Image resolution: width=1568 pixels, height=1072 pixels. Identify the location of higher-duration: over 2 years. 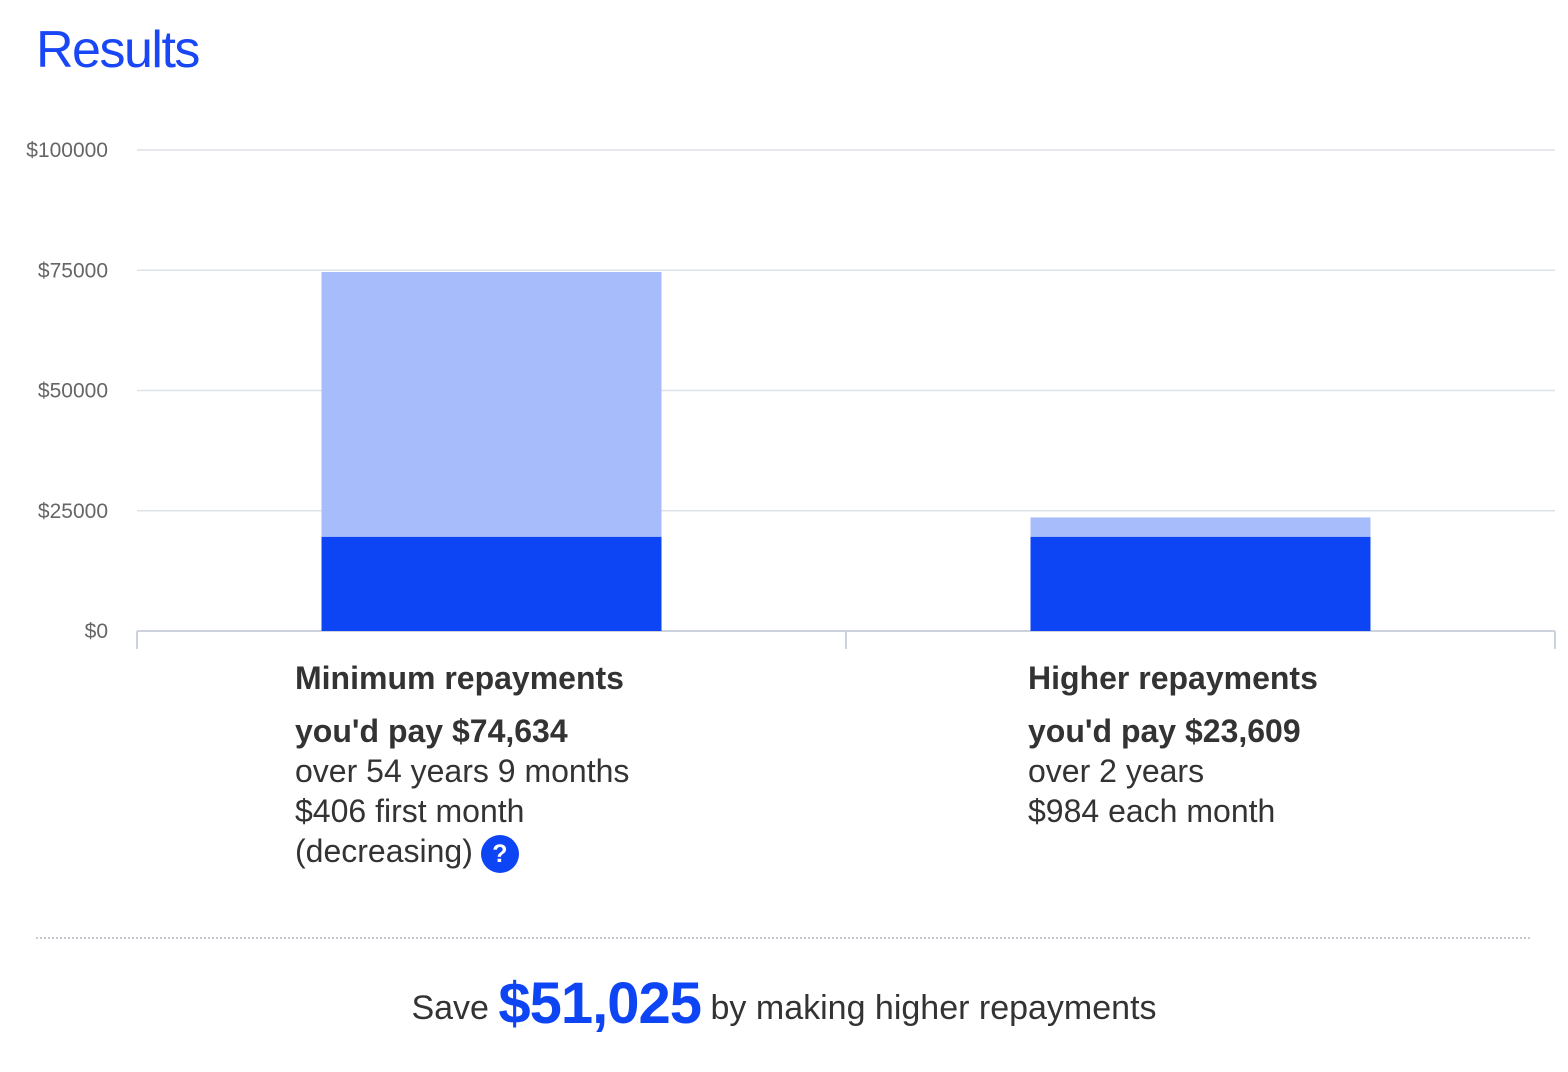
(1116, 771).